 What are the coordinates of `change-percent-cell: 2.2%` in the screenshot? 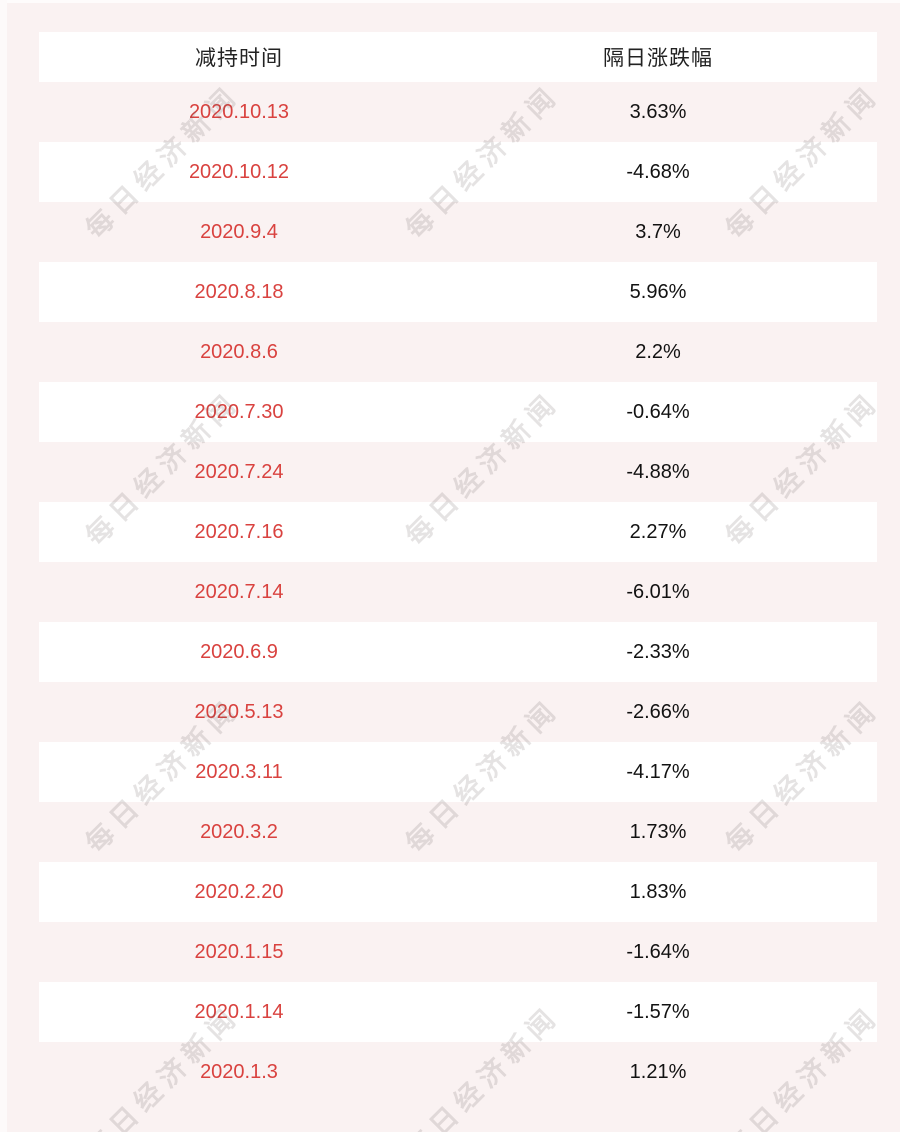 It's located at (658, 351).